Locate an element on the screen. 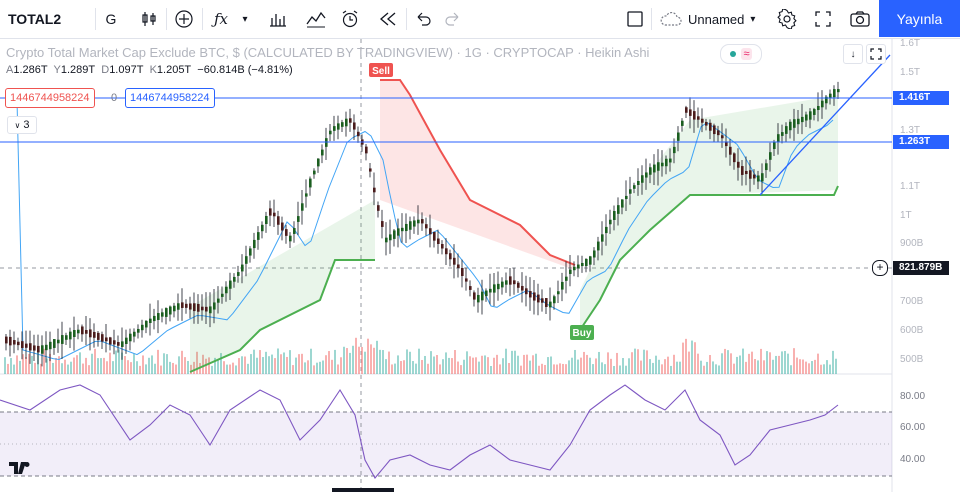  add-alert-plus-icon: + is located at coordinates (880, 268).